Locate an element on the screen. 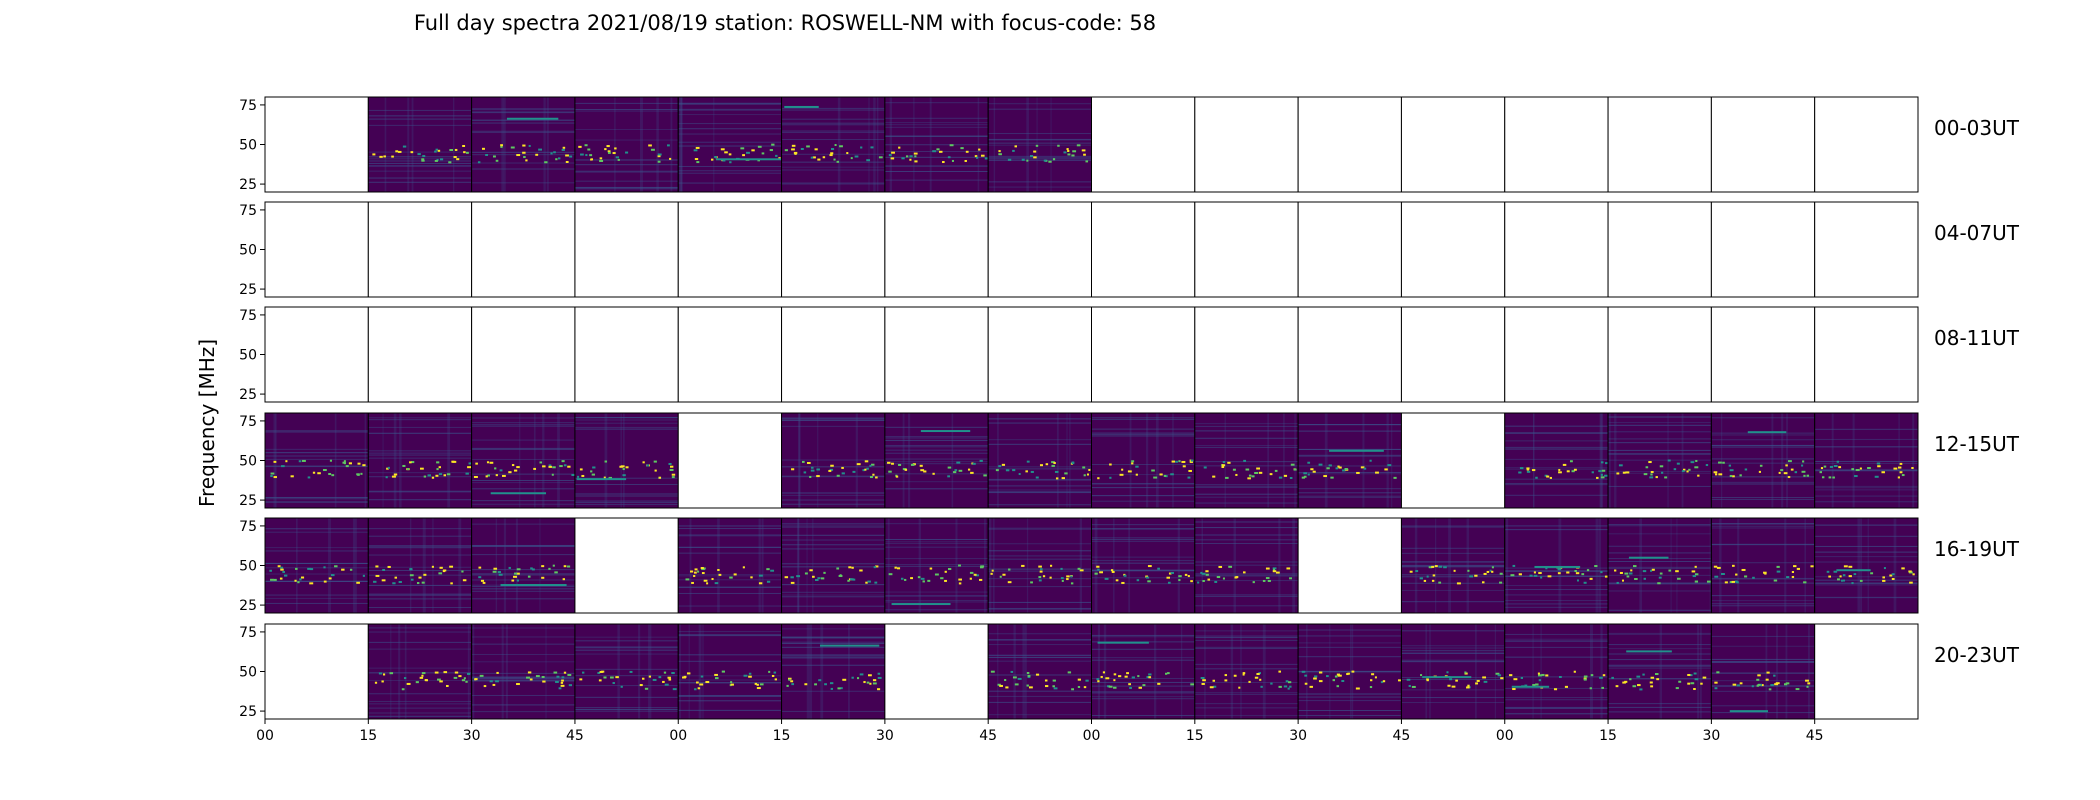  signal-line is located at coordinates (945, 431).